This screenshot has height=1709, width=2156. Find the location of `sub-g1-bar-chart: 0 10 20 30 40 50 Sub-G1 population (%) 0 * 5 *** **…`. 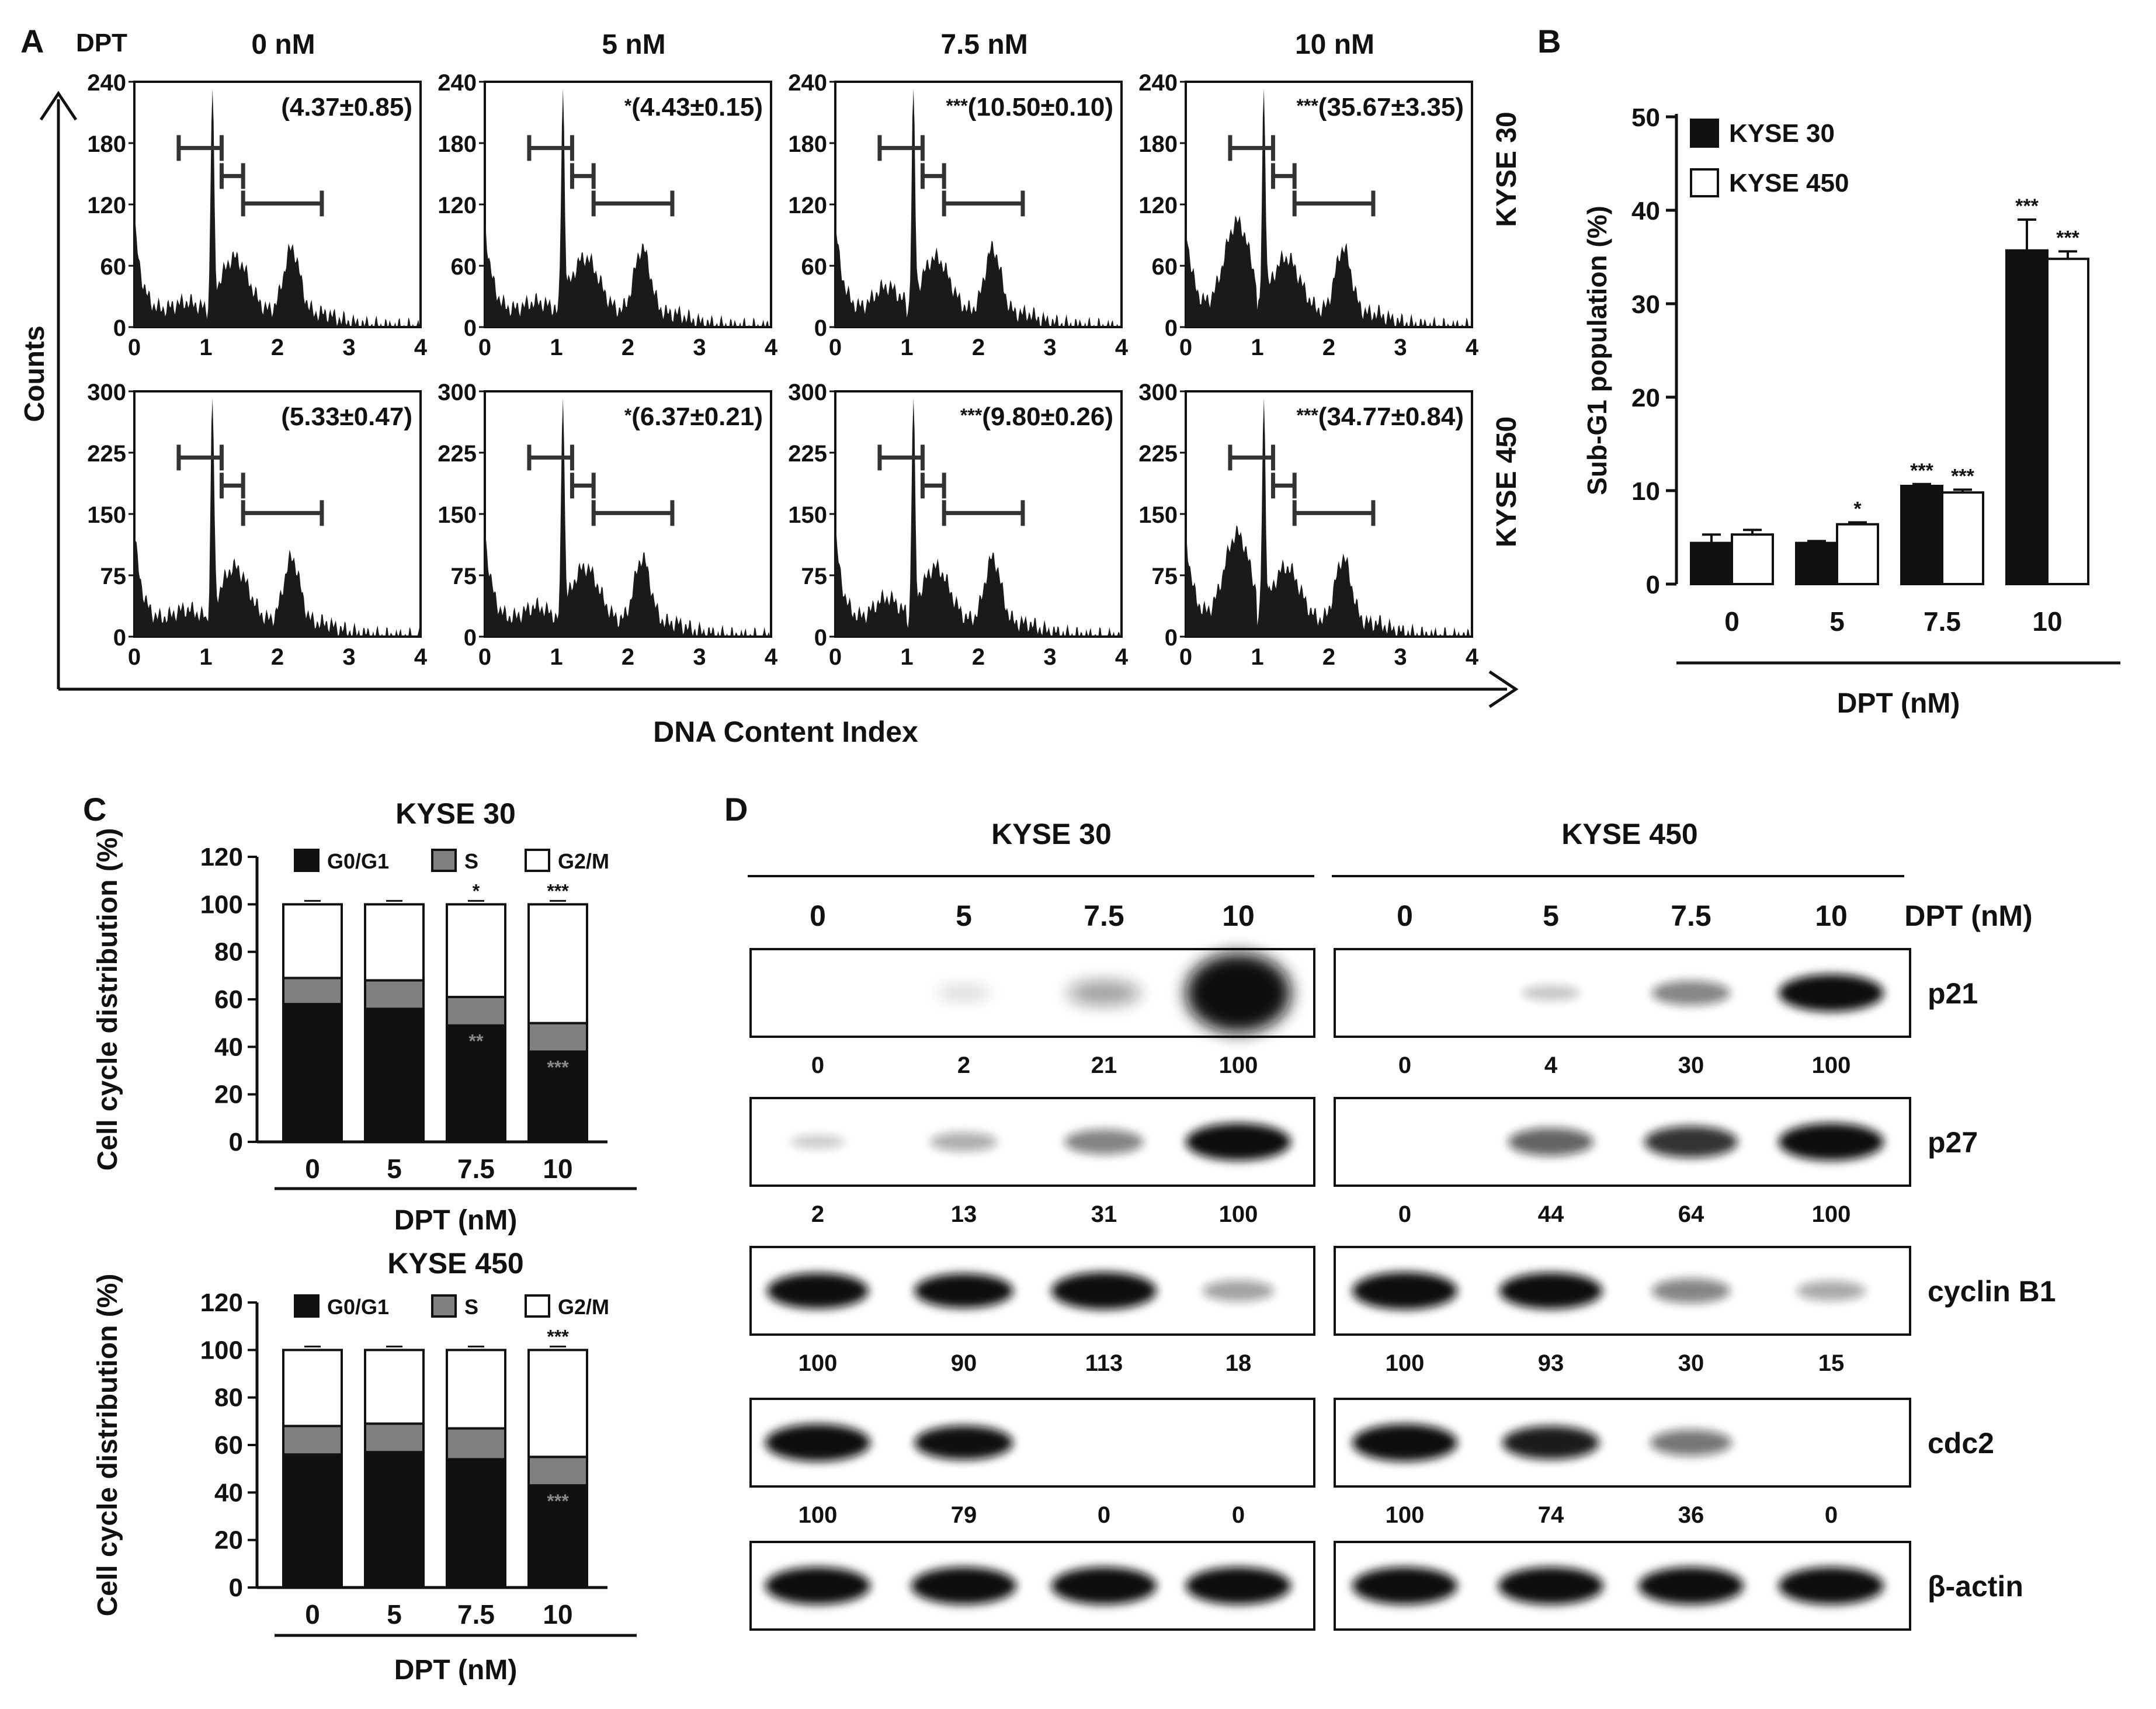

sub-g1-bar-chart: 0 10 20 30 40 50 Sub-G1 population (%) 0 * 5 *** **… is located at coordinates (1851, 411).